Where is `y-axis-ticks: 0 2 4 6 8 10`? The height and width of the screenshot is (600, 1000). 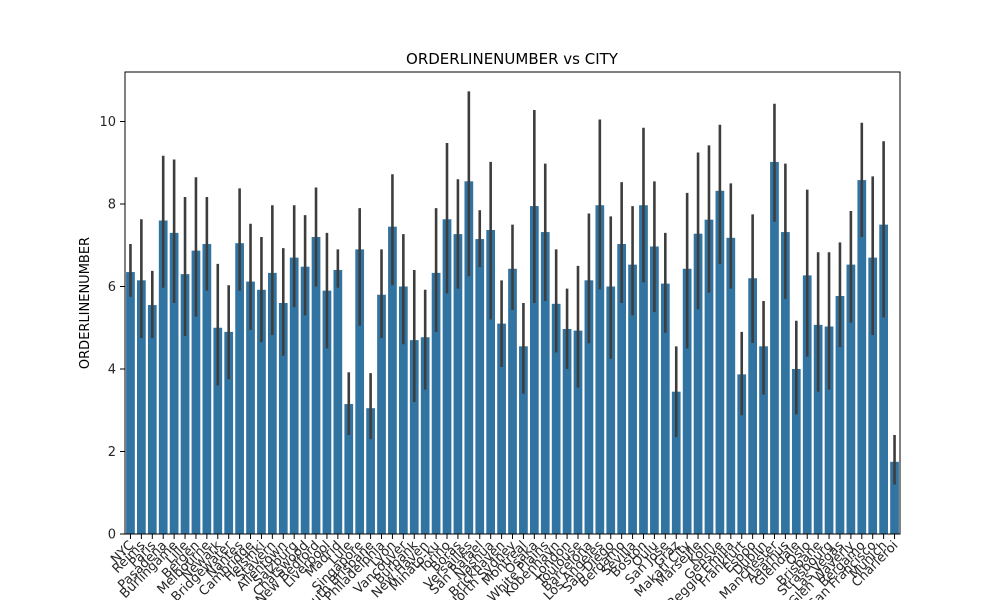 y-axis-ticks: 0 2 4 6 8 10 is located at coordinates (112, 329).